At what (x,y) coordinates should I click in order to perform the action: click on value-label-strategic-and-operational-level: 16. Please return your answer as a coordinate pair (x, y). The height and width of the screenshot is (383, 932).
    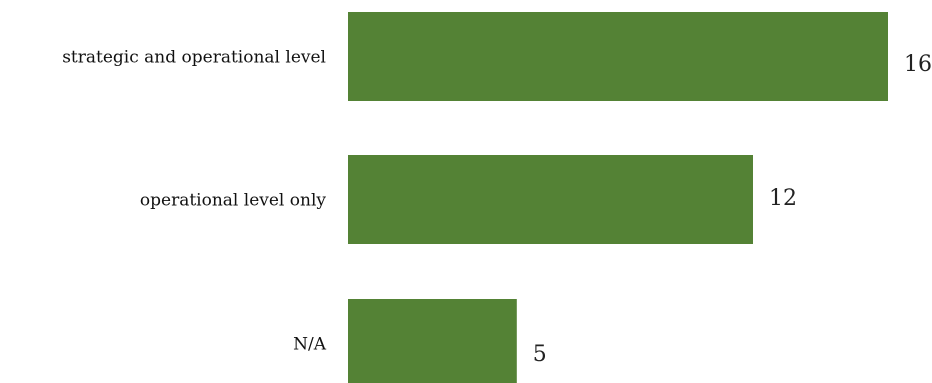
    Looking at the image, I should click on (918, 64).